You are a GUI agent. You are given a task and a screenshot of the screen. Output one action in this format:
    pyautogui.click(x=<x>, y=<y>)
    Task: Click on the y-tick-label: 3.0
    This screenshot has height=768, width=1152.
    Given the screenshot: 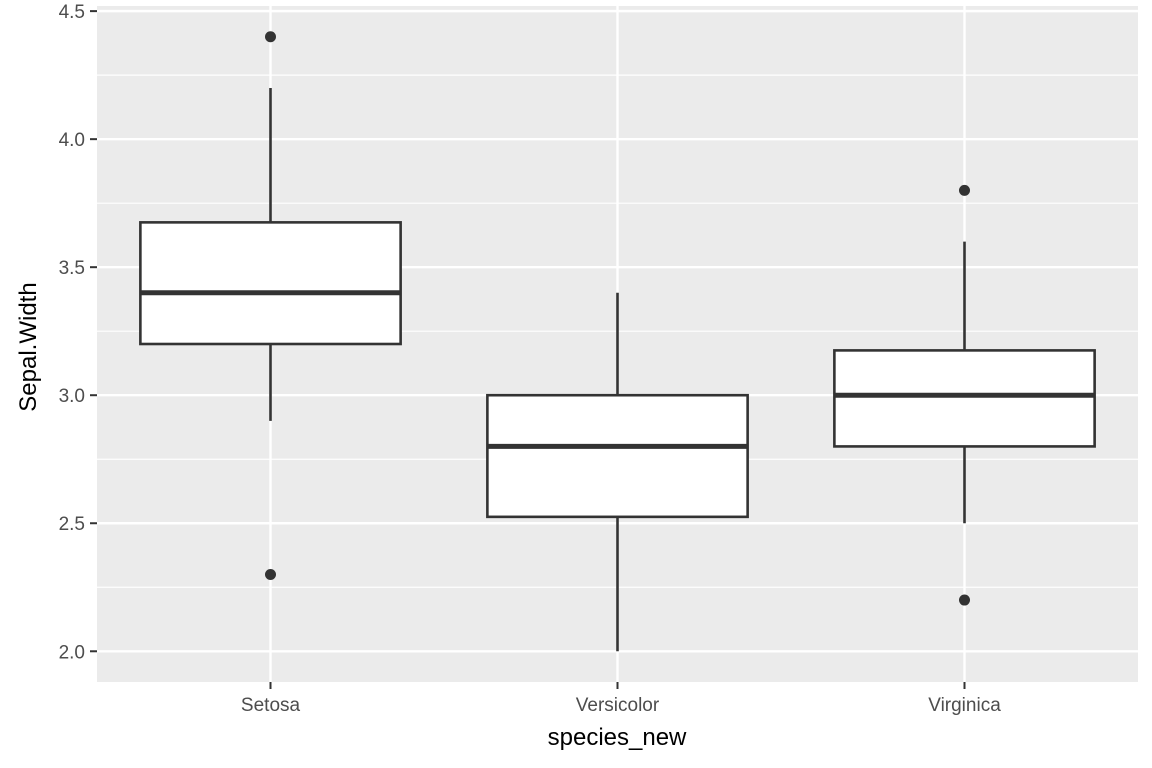 What is the action you would take?
    pyautogui.click(x=72, y=396)
    